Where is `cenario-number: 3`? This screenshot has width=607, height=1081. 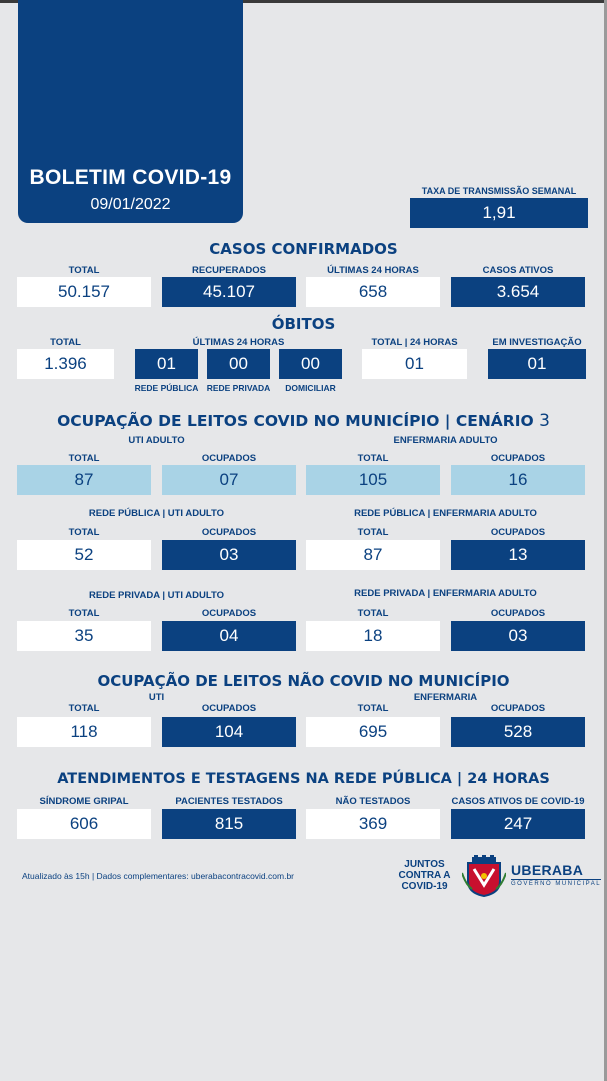 cenario-number: 3 is located at coordinates (544, 421).